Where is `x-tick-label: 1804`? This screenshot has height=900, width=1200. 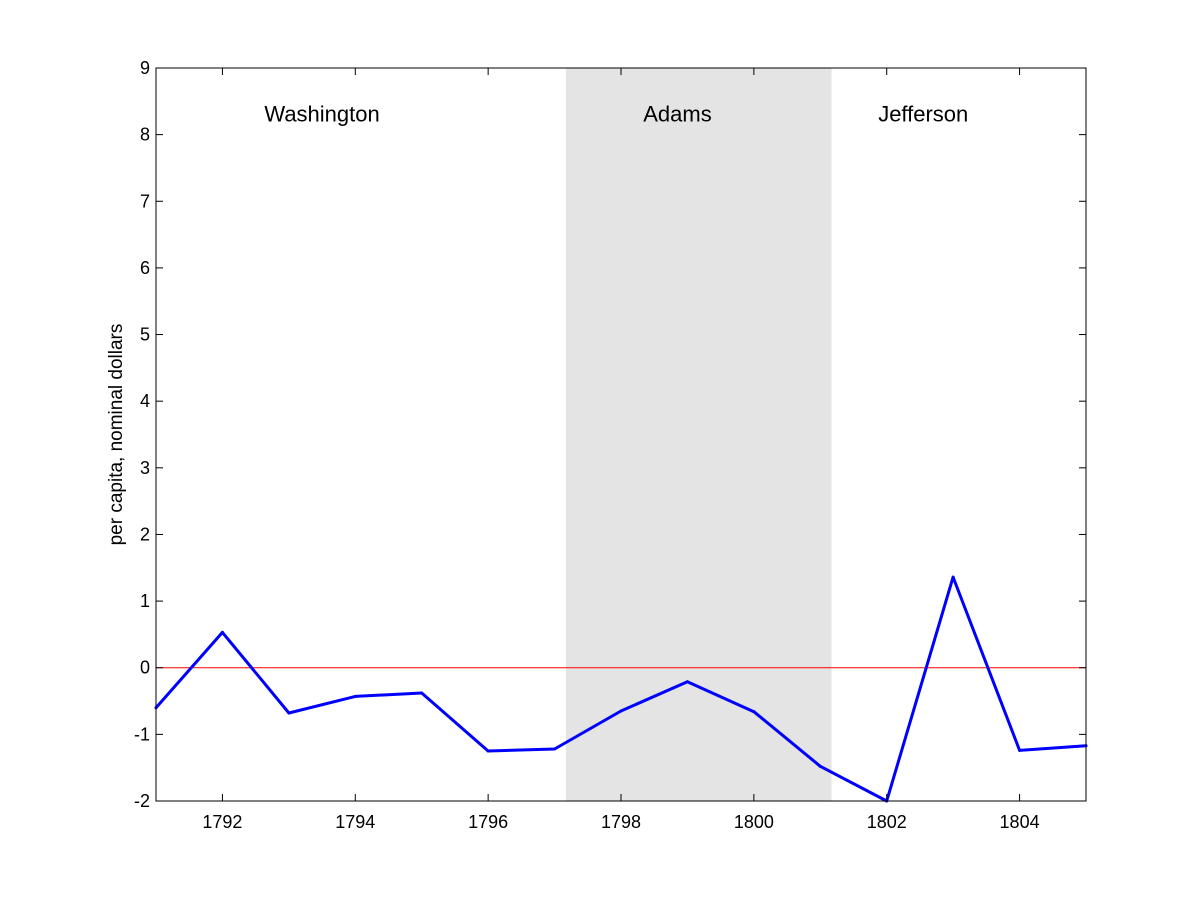 x-tick-label: 1804 is located at coordinates (1020, 822).